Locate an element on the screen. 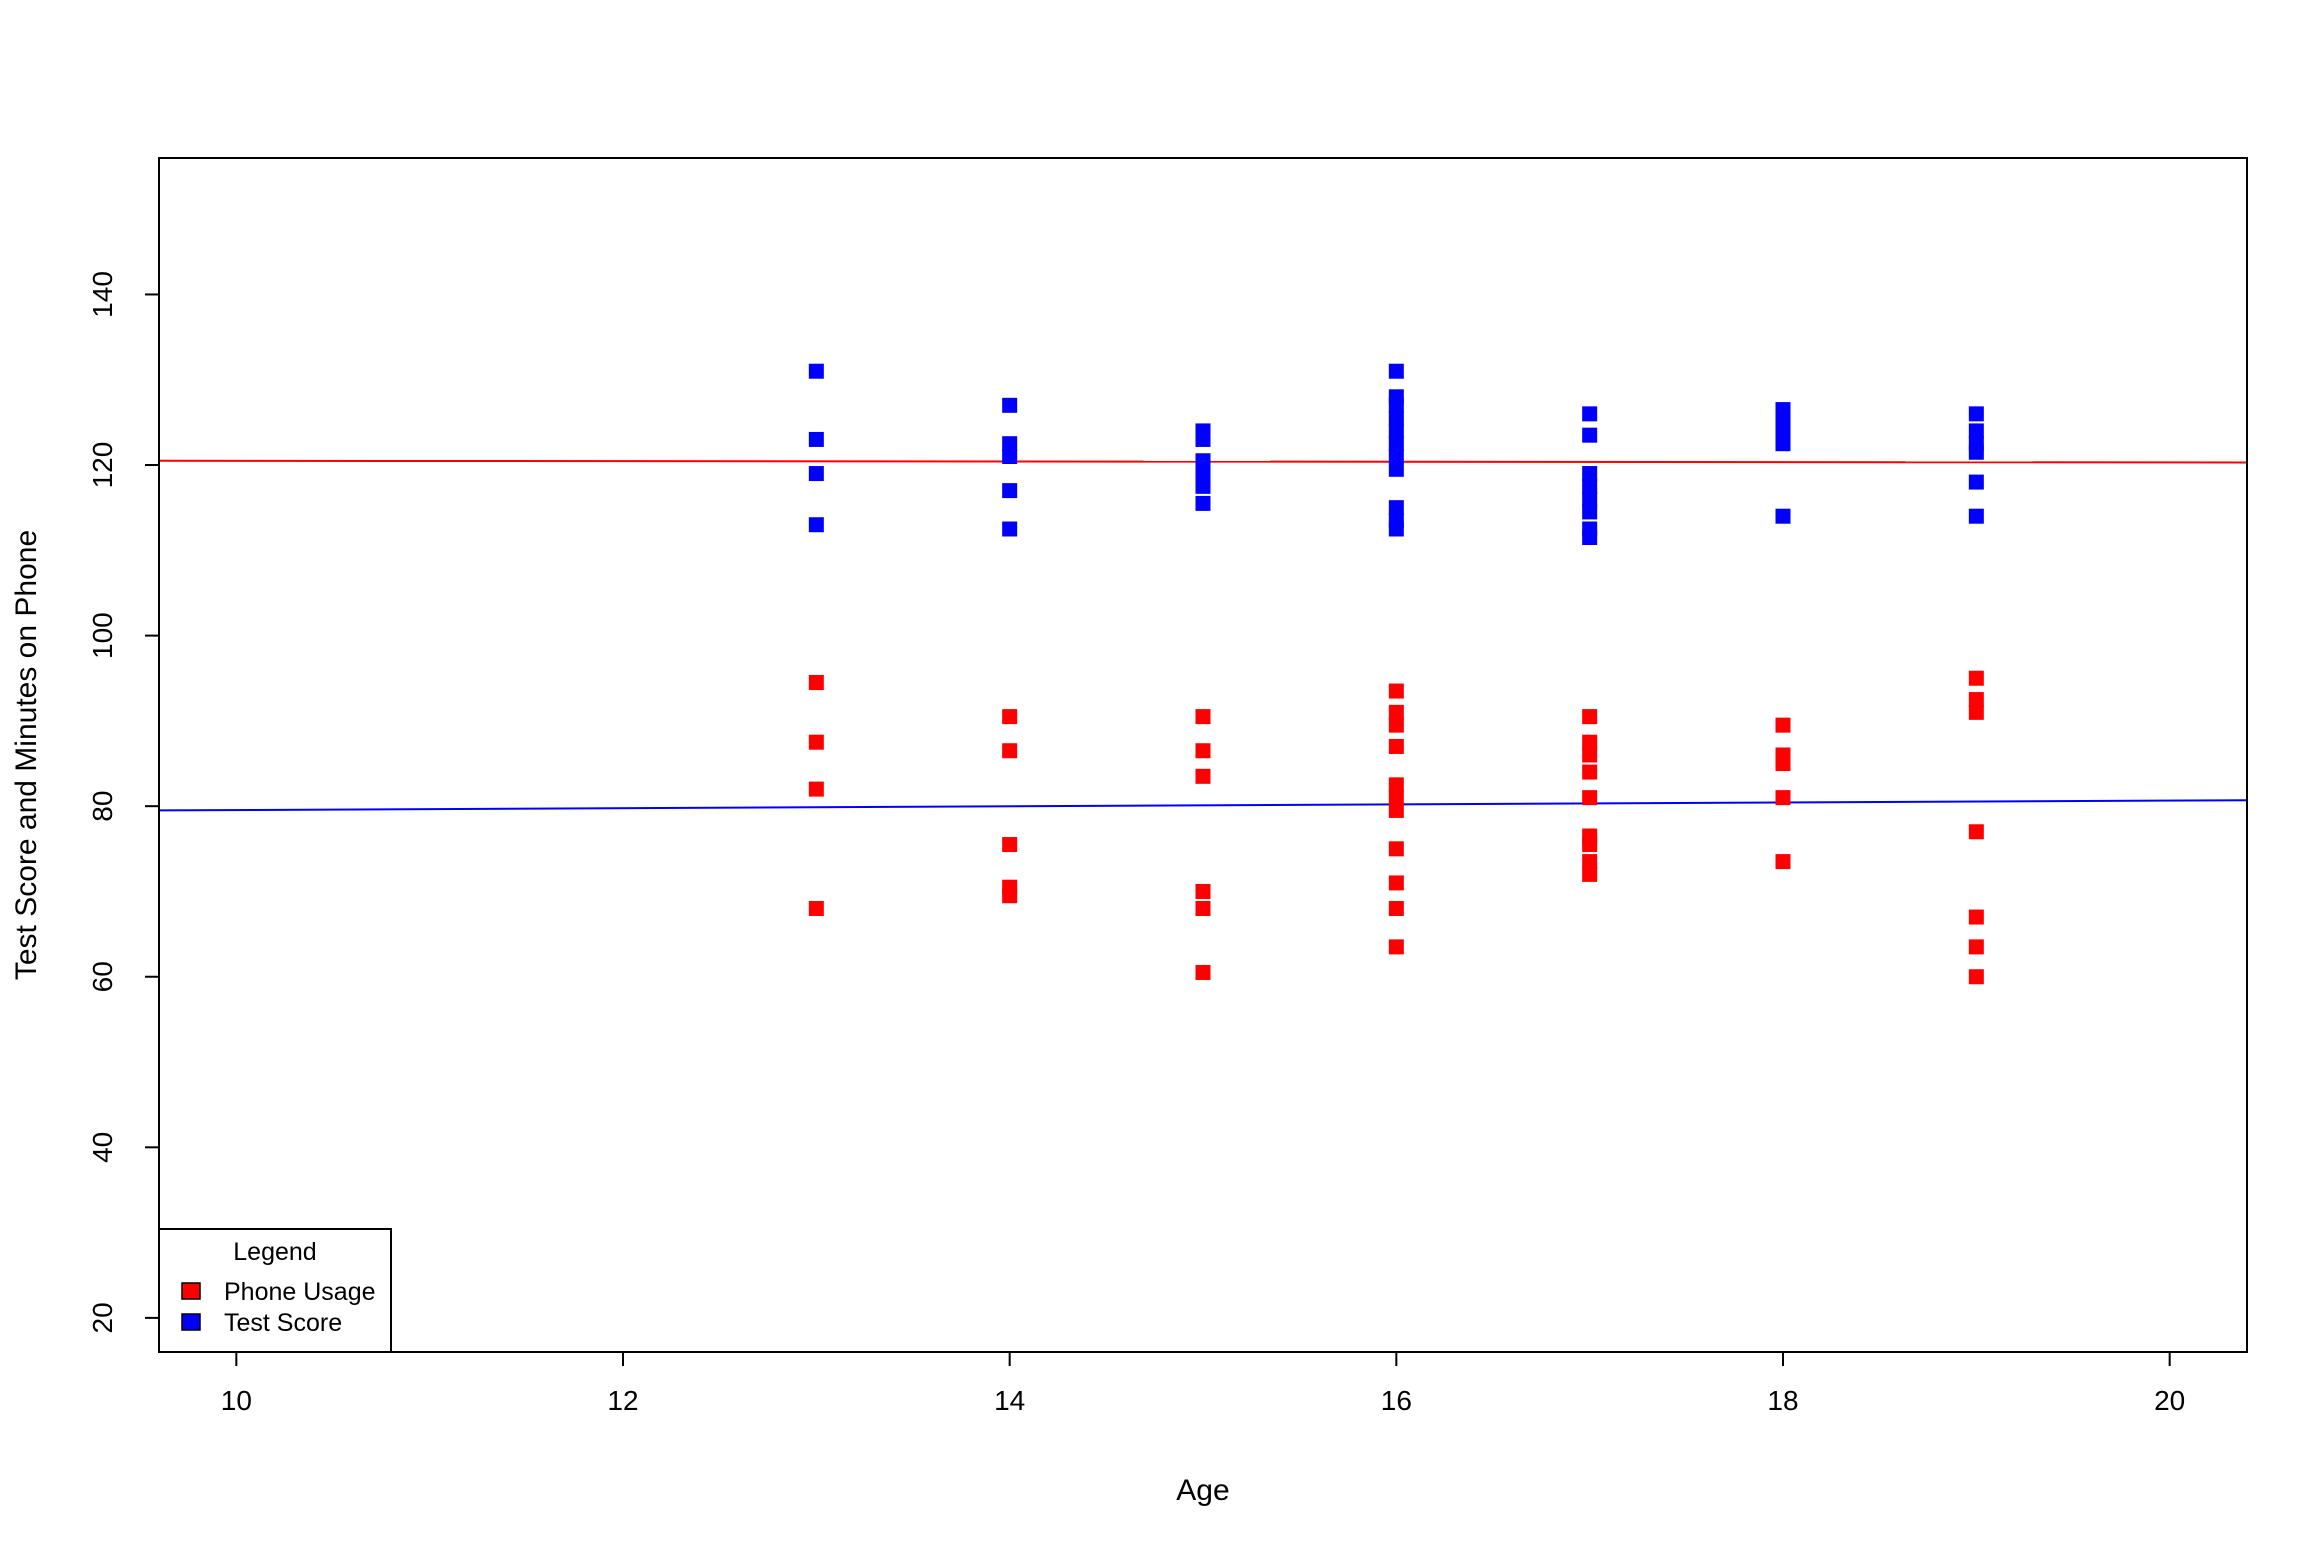 The image size is (2304, 1541). legend: Legend Phone Usage Test Score is located at coordinates (275, 1290).